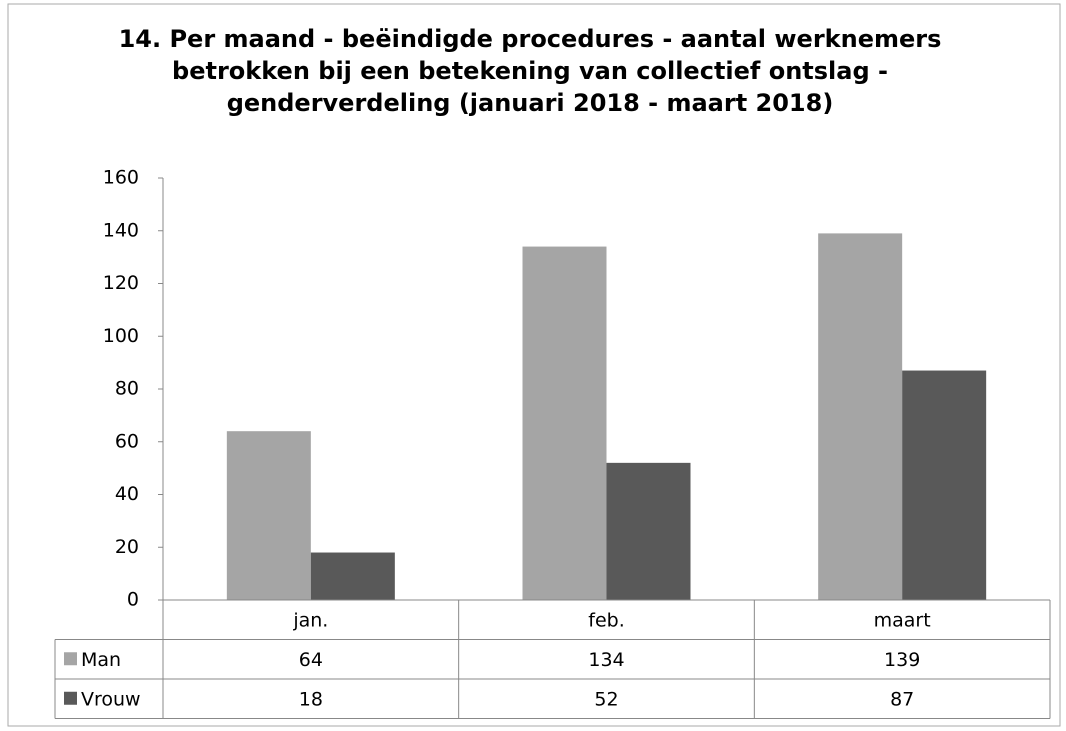 The image size is (1066, 731). What do you see at coordinates (310, 620) in the screenshot?
I see `x-tick-label: jan.` at bounding box center [310, 620].